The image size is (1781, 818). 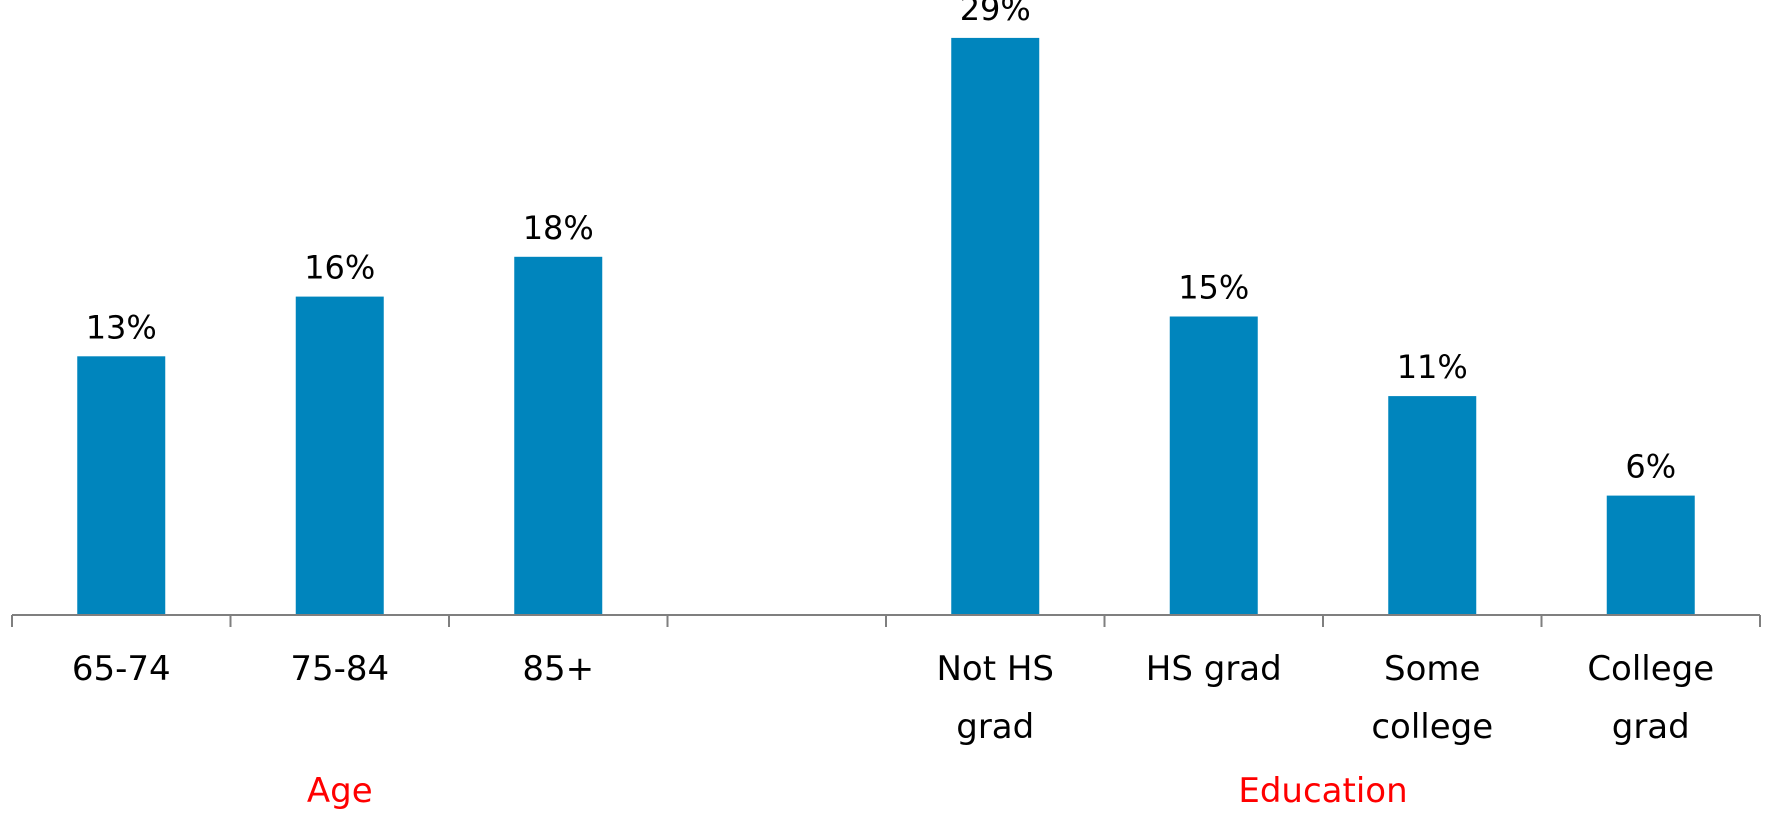 What do you see at coordinates (340, 791) in the screenshot?
I see `group-label: Age` at bounding box center [340, 791].